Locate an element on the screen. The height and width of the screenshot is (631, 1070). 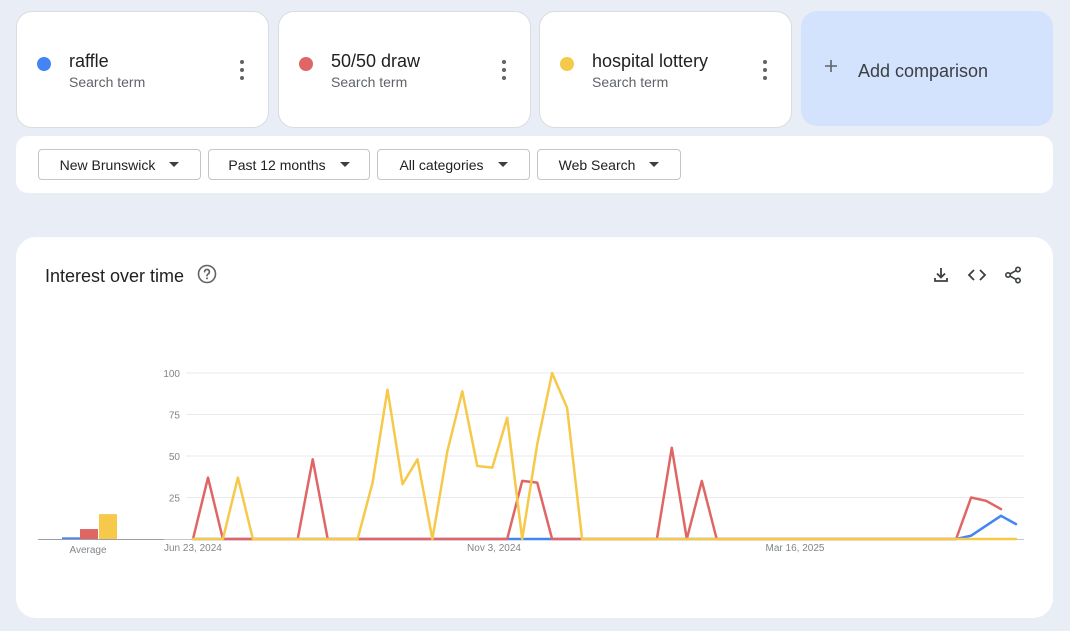
y-tick-label: 100 is located at coordinates (171, 374).